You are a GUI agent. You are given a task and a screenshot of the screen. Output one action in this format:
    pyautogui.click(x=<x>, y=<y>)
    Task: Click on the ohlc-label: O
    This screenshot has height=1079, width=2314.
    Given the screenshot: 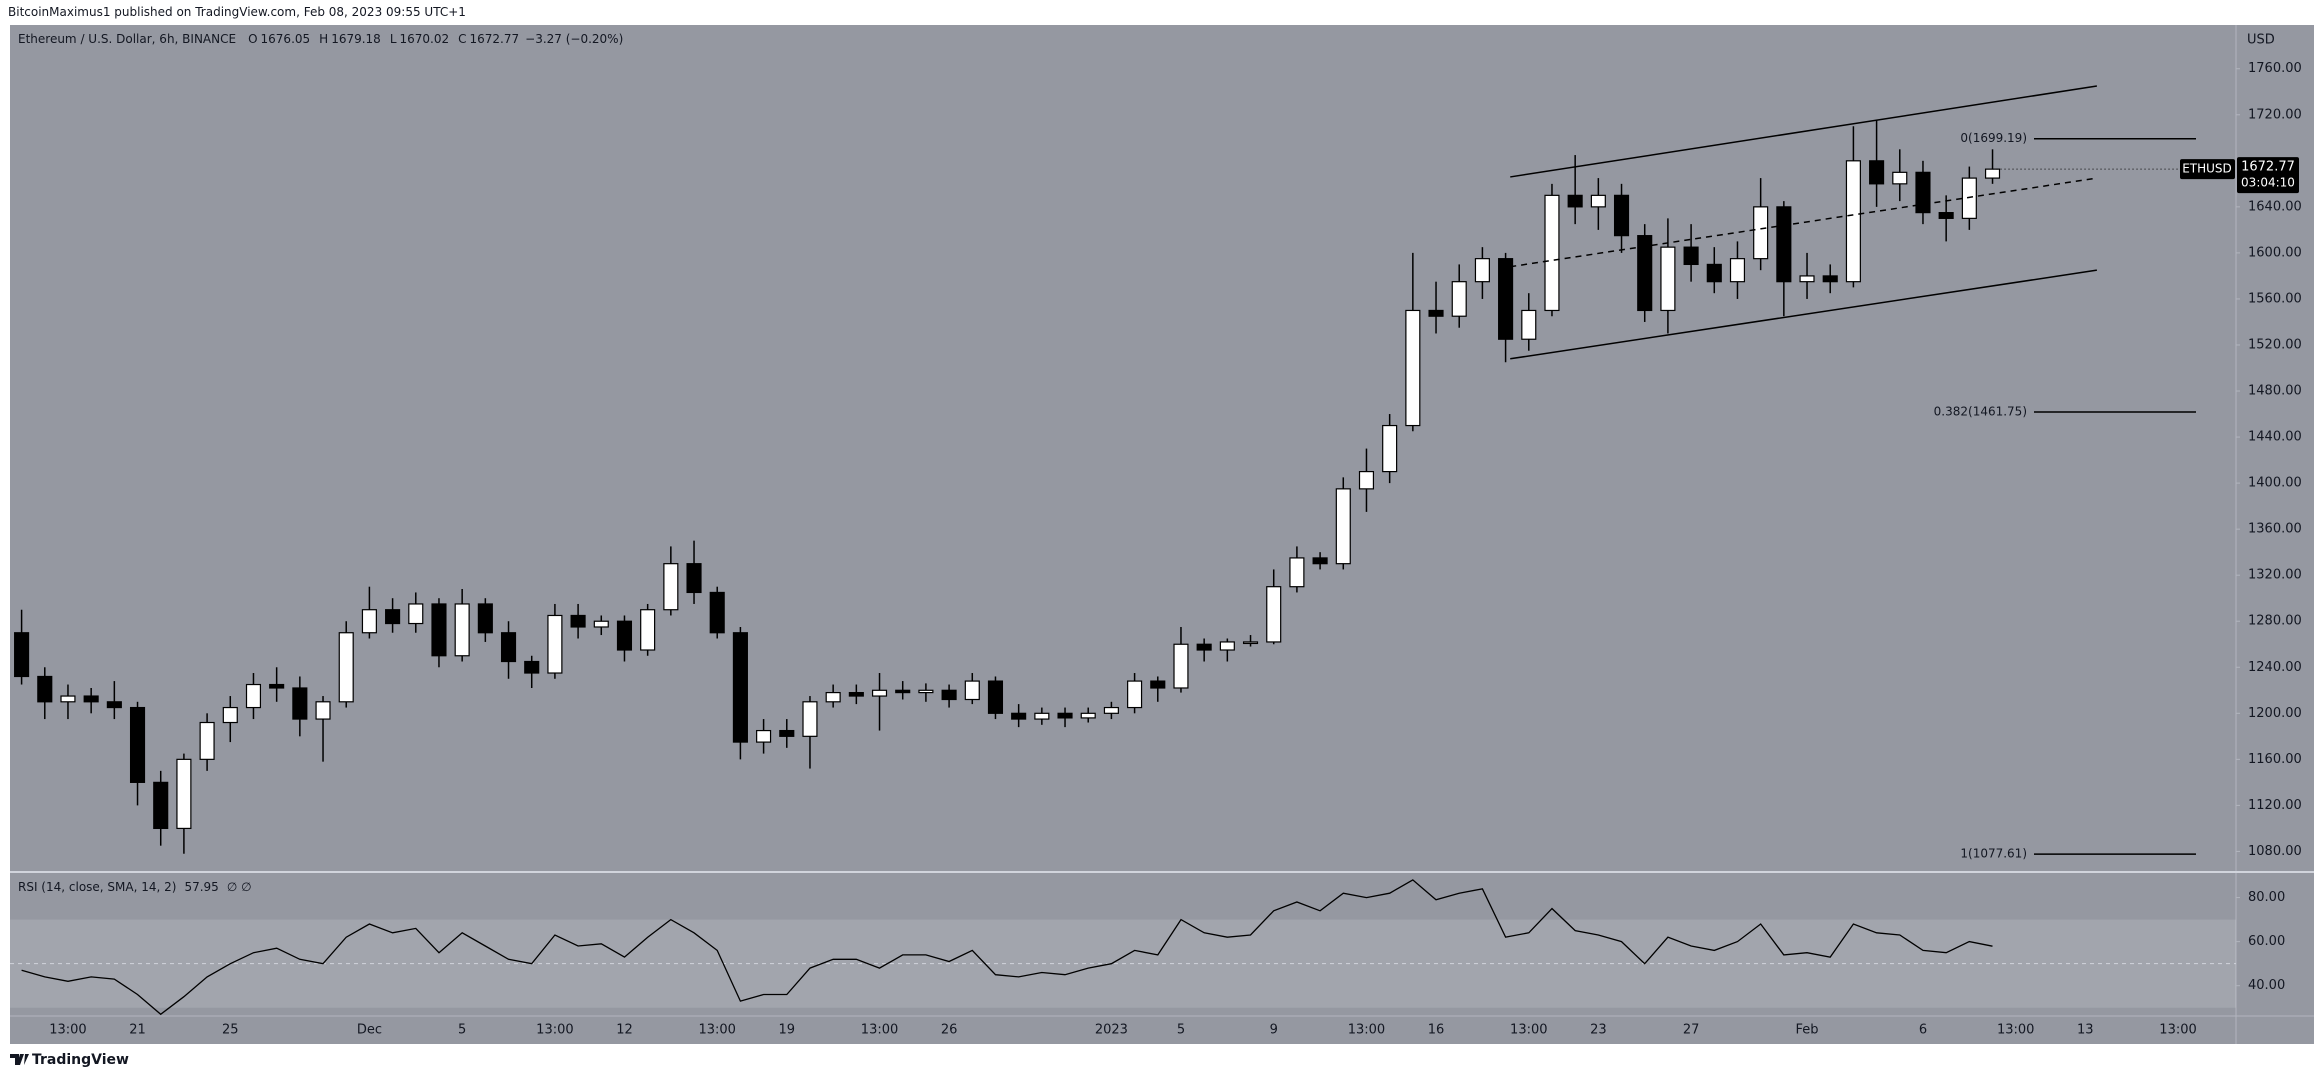 What is the action you would take?
    pyautogui.click(x=253, y=39)
    